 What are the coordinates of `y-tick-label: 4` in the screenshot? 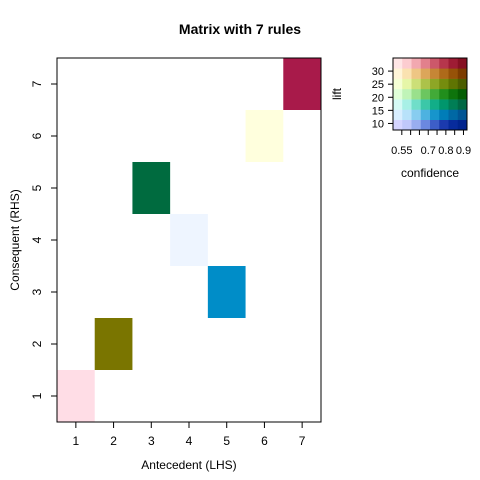 It's located at (37, 239).